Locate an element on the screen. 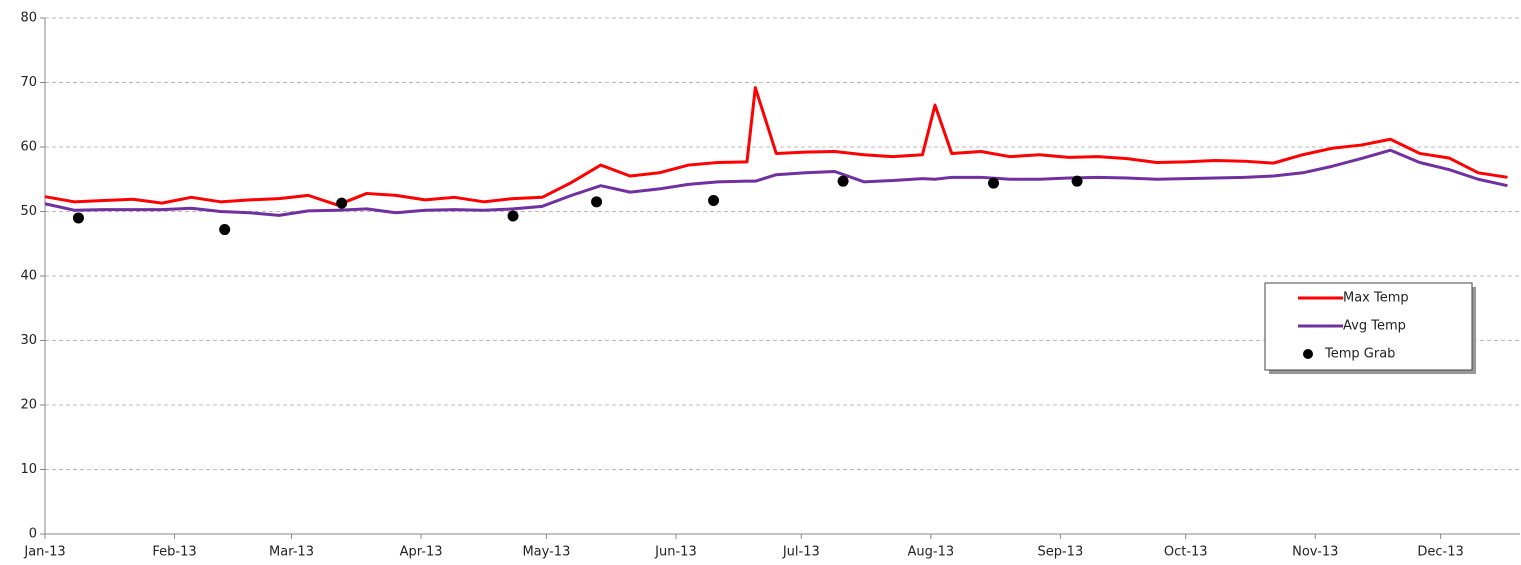 The width and height of the screenshot is (1521, 565). y-tick-label: 0 is located at coordinates (33, 534).